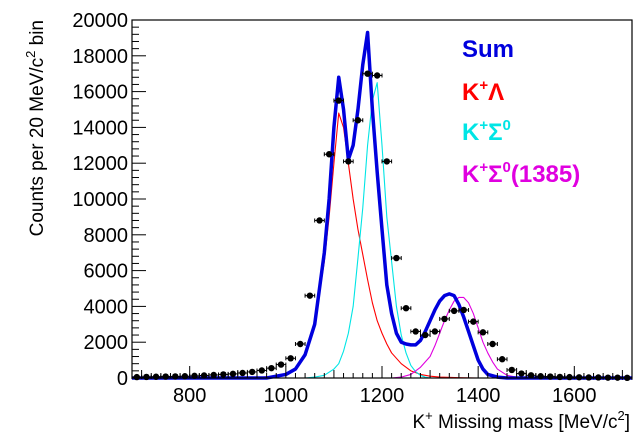 The height and width of the screenshot is (439, 644). I want to click on y-tick-label: 20000, so click(100, 21).